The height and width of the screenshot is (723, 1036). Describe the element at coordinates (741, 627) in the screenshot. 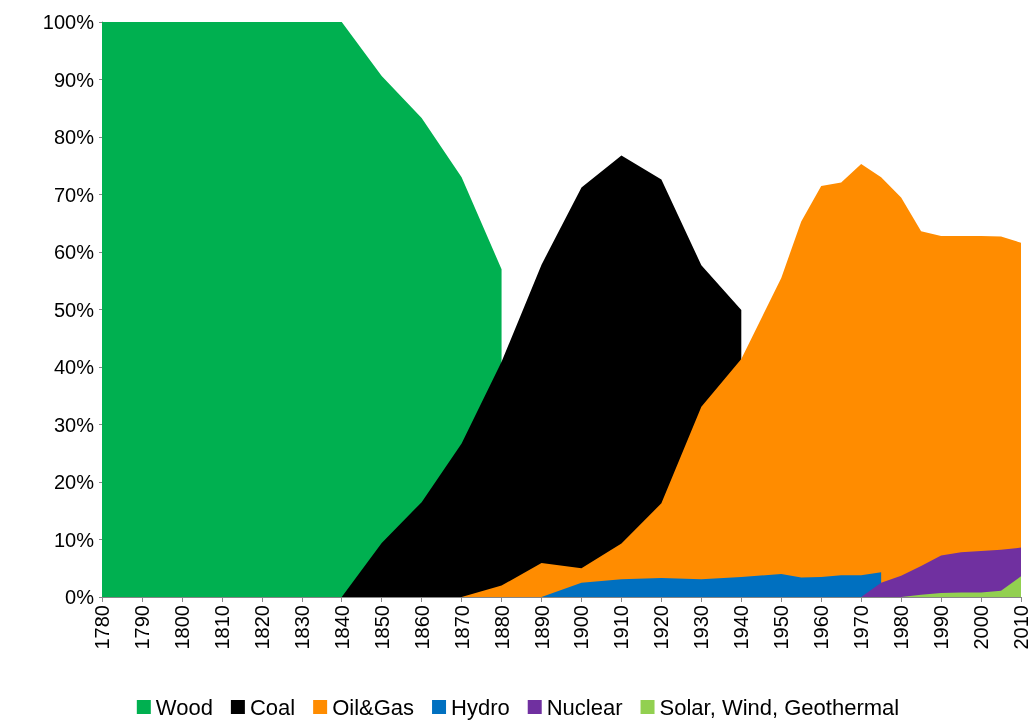

I see `x-tick-label: 1940` at that location.